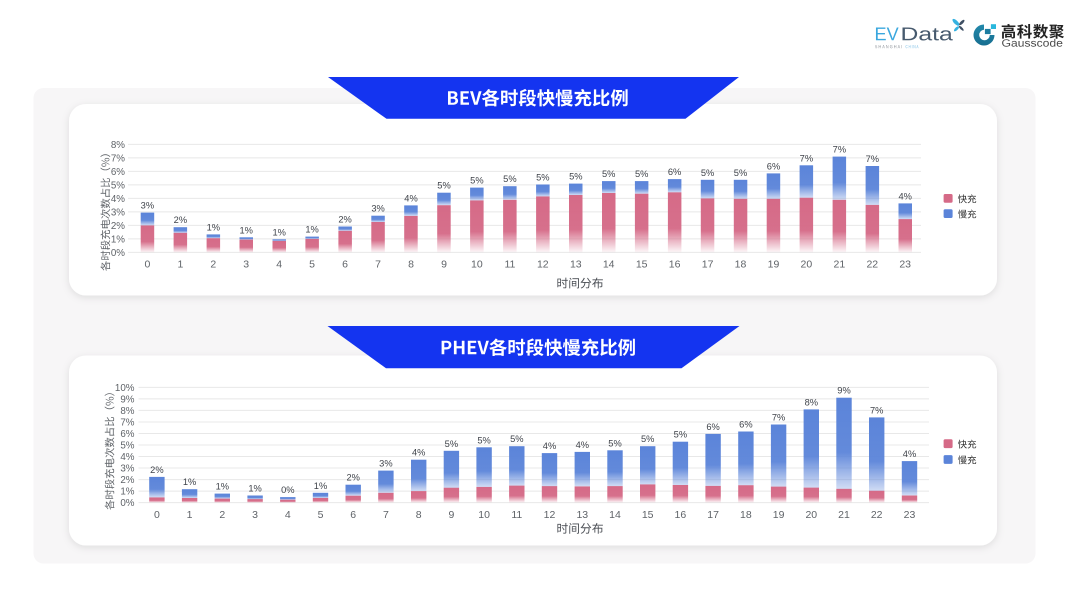  What do you see at coordinates (125, 388) in the screenshot?
I see `svg-text: 10%` at bounding box center [125, 388].